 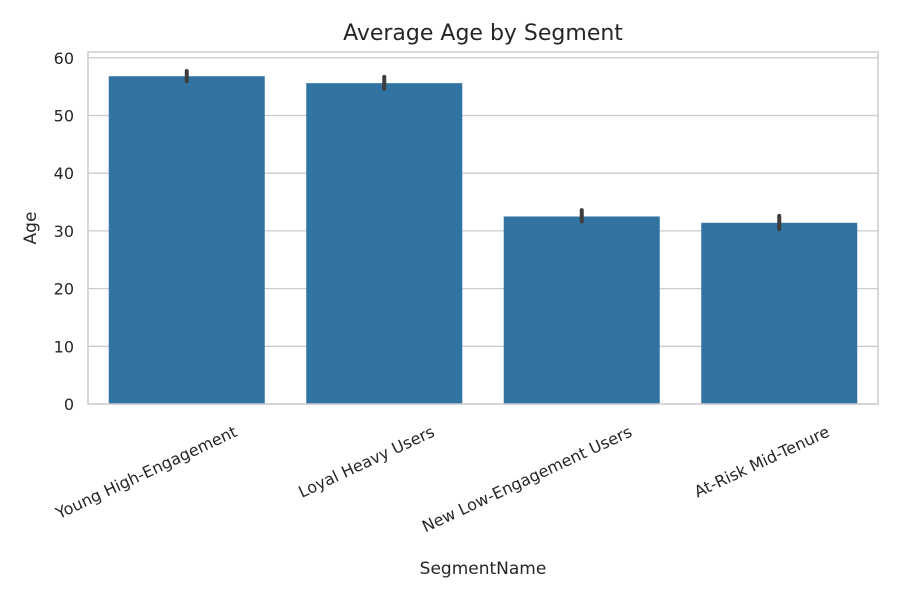 What do you see at coordinates (146, 472) in the screenshot?
I see `x-tick-label: Young High-Engagement` at bounding box center [146, 472].